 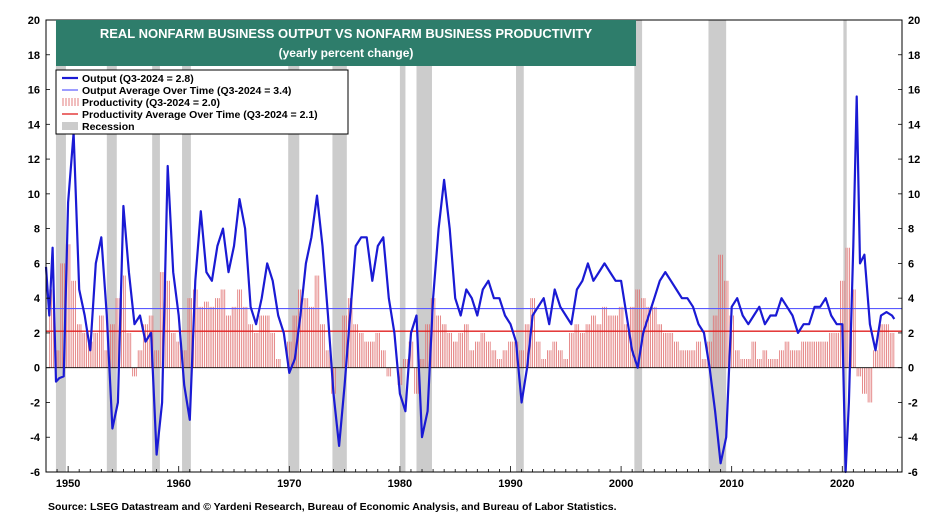 I want to click on x-tick-label: 1970, so click(x=289, y=484).